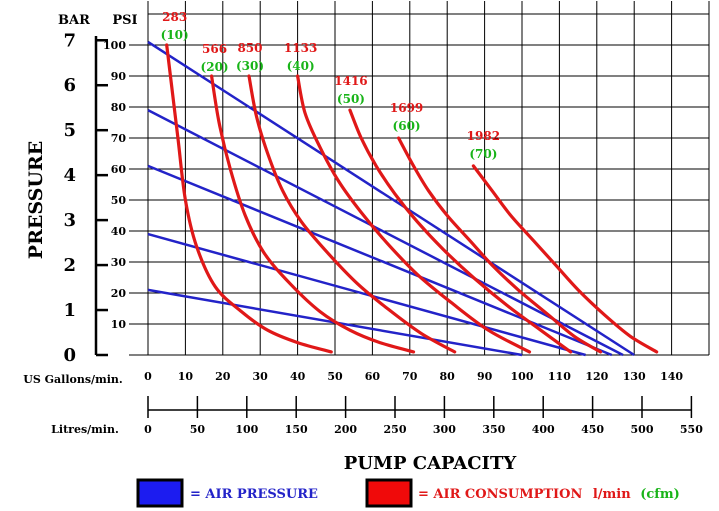 The width and height of the screenshot is (719, 511). What do you see at coordinates (493, 429) in the screenshot?
I see `x-tick-label-litres: 350` at bounding box center [493, 429].